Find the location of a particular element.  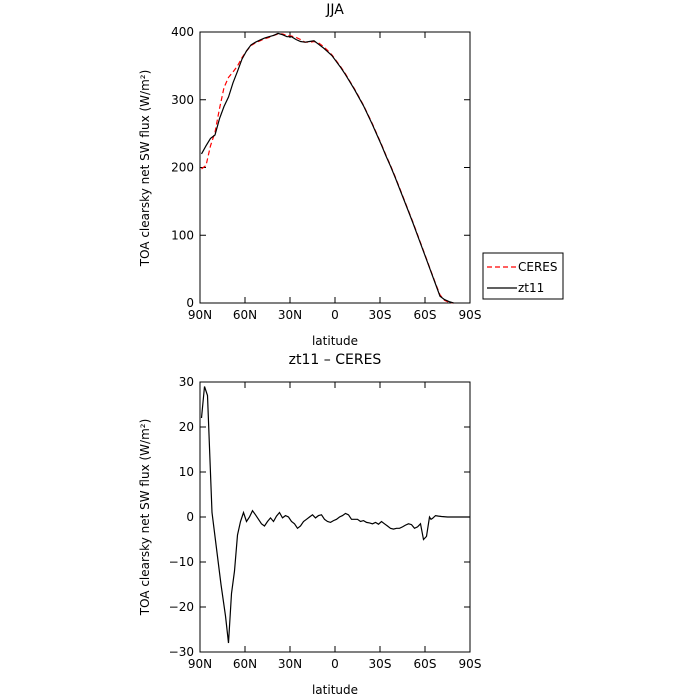

top-x-tick-label: 30N is located at coordinates (290, 315).